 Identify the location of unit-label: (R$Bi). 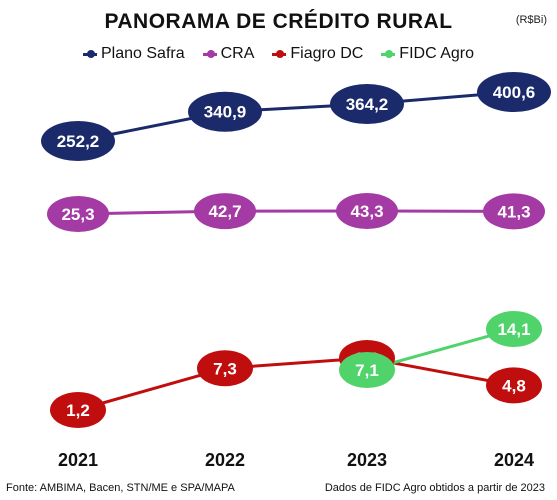
(531, 20).